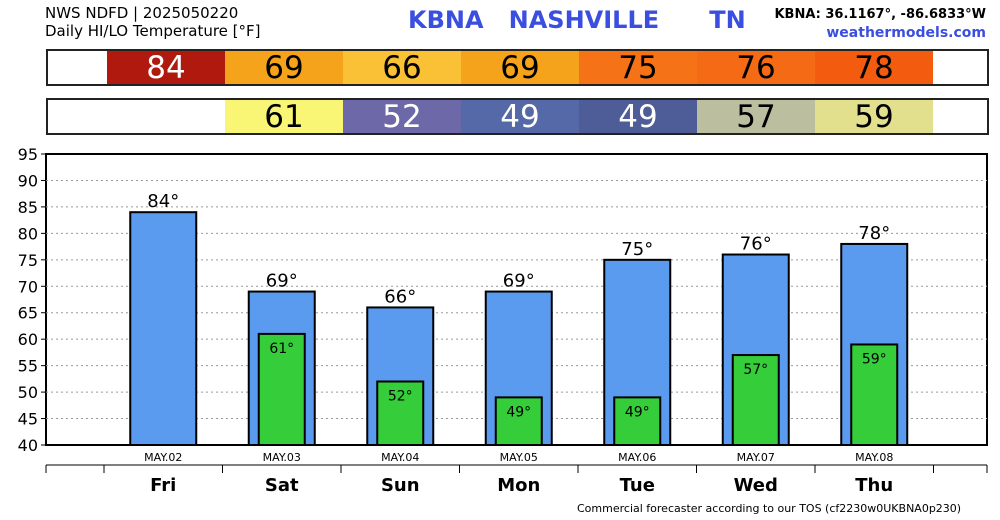 The height and width of the screenshot is (520, 1000). What do you see at coordinates (755, 370) in the screenshot?
I see `lo-label-wed: 57°` at bounding box center [755, 370].